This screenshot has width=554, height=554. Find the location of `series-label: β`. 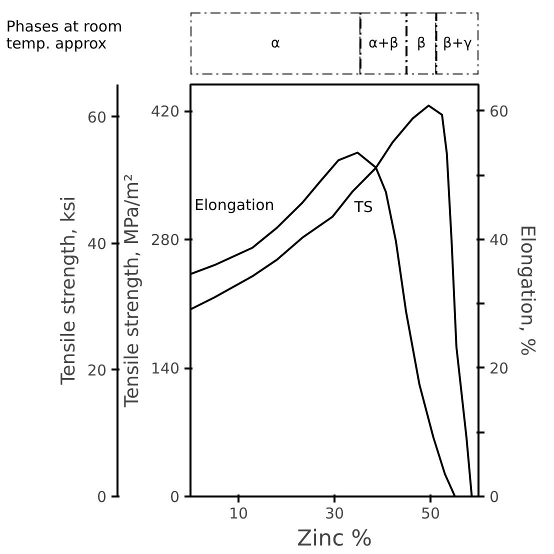

series-label: β is located at coordinates (421, 44).